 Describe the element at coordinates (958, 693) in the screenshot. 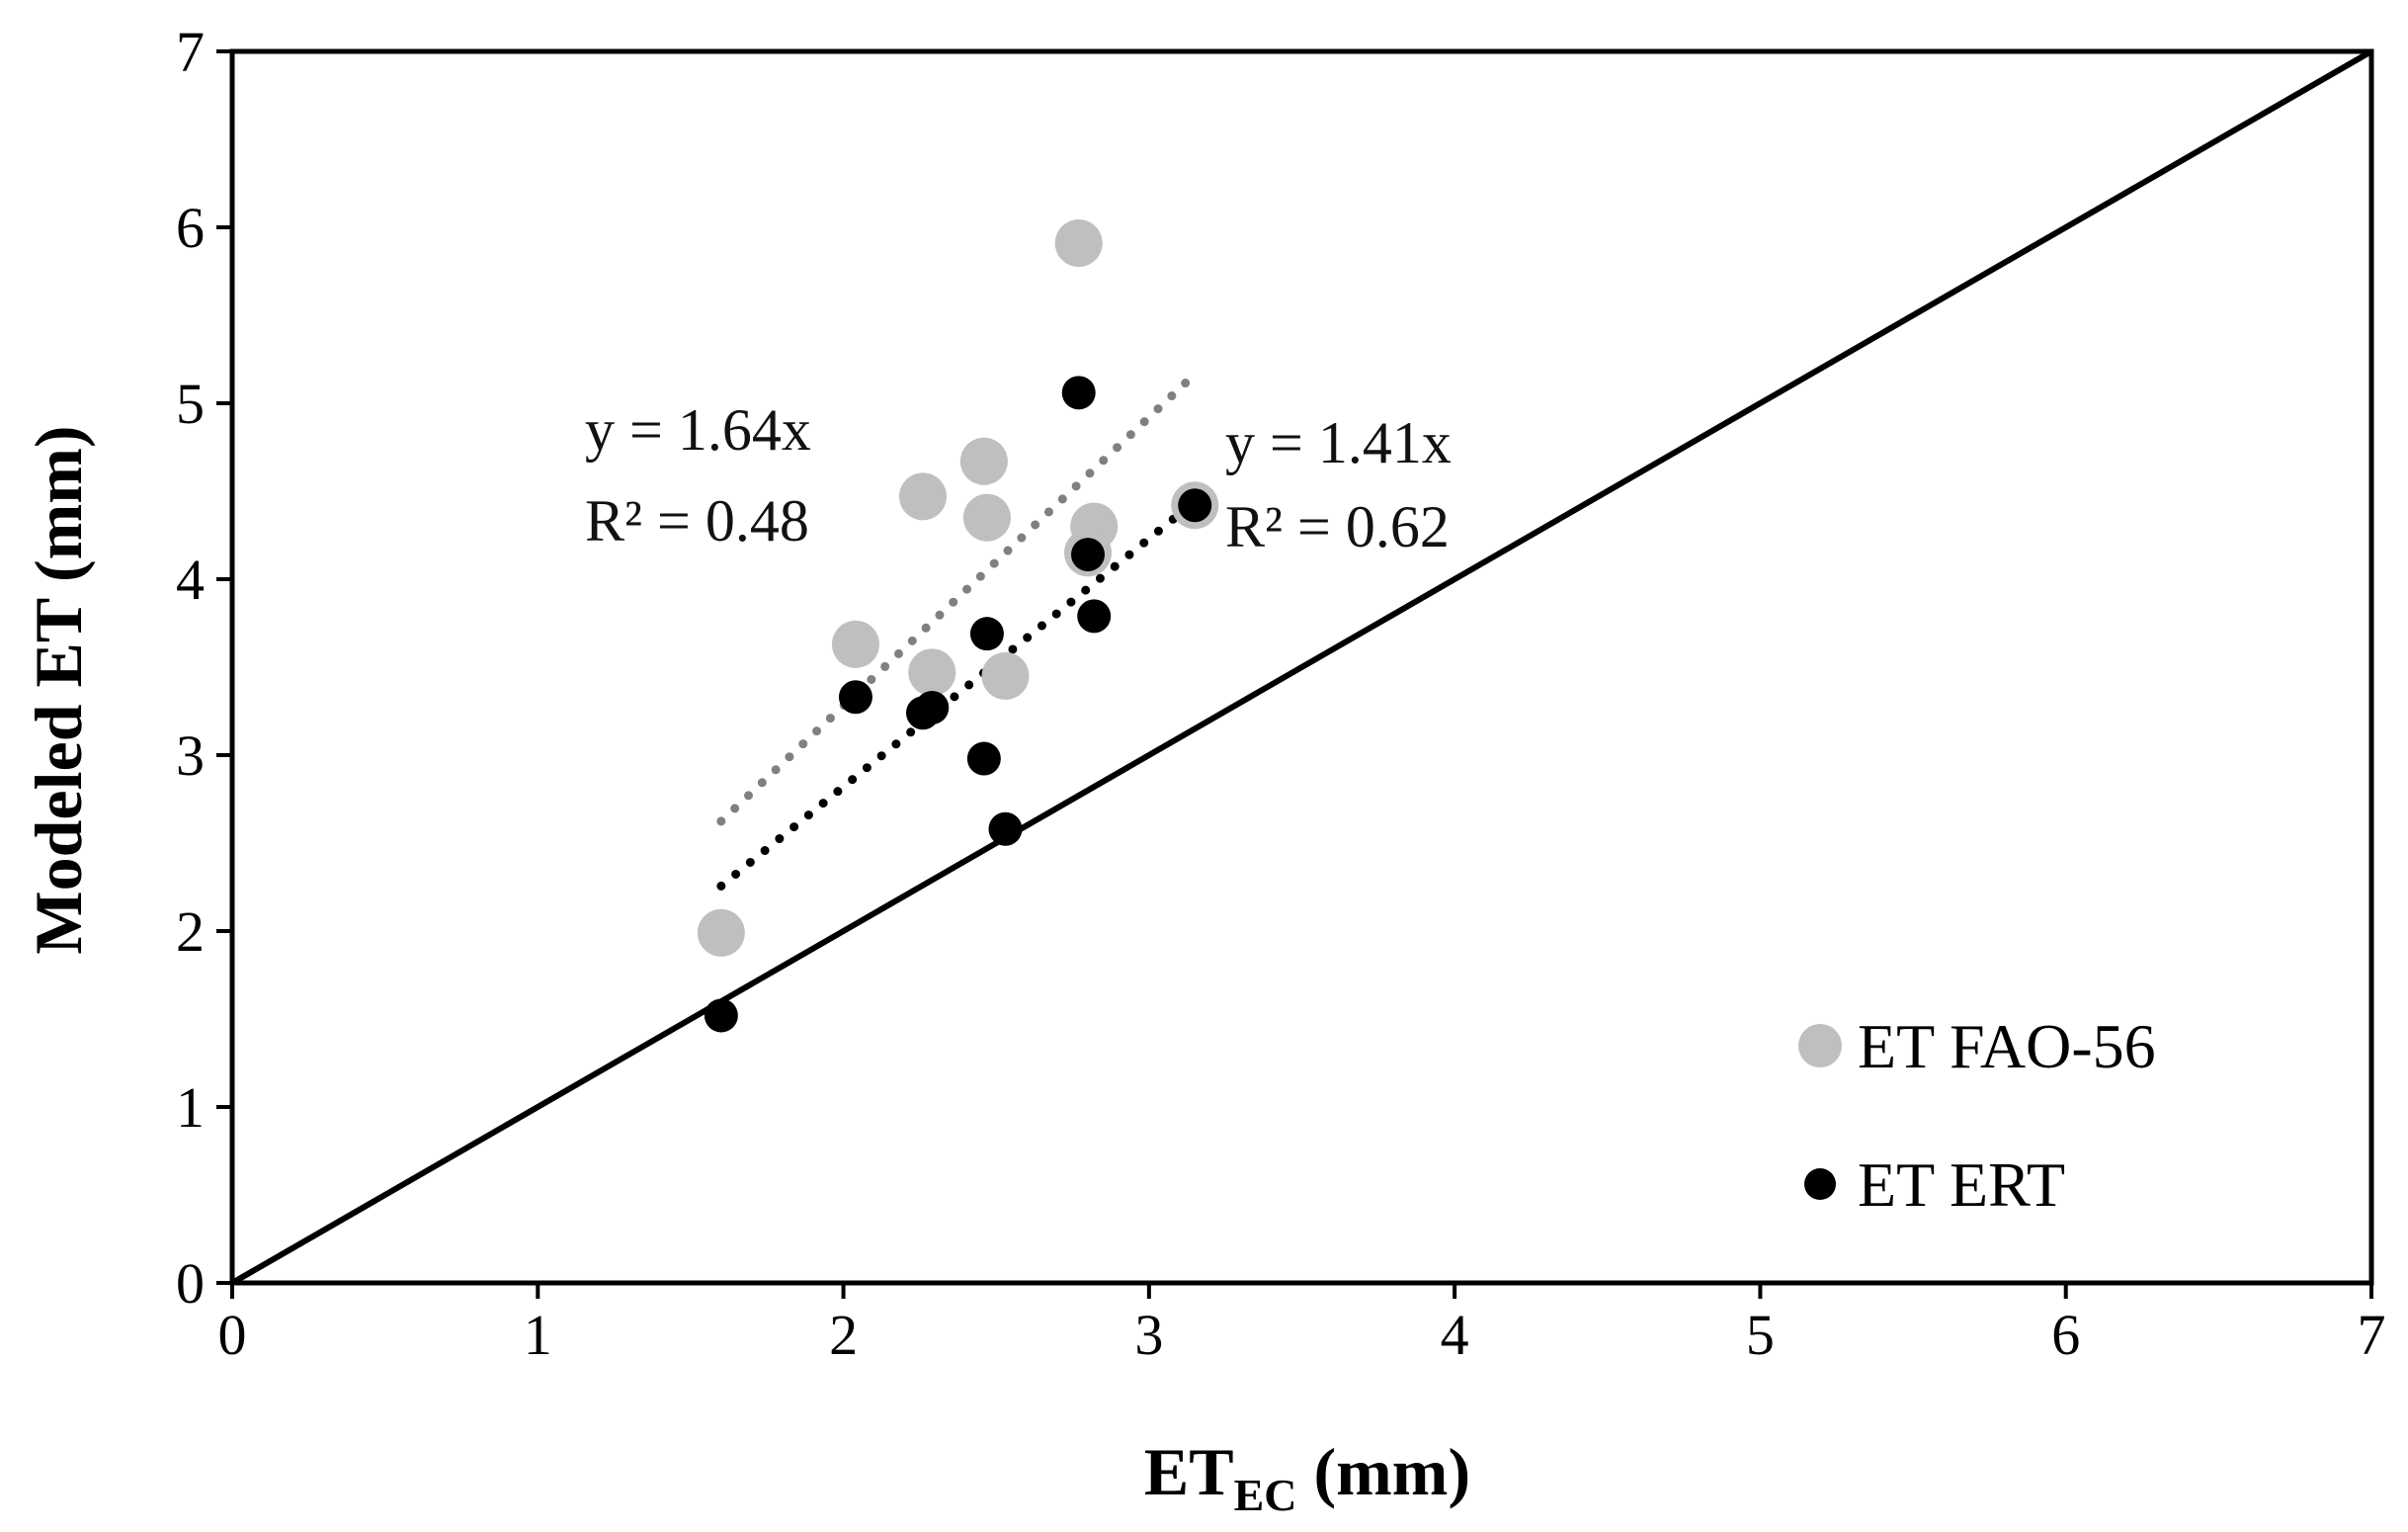

I see `ert-trendline` at that location.